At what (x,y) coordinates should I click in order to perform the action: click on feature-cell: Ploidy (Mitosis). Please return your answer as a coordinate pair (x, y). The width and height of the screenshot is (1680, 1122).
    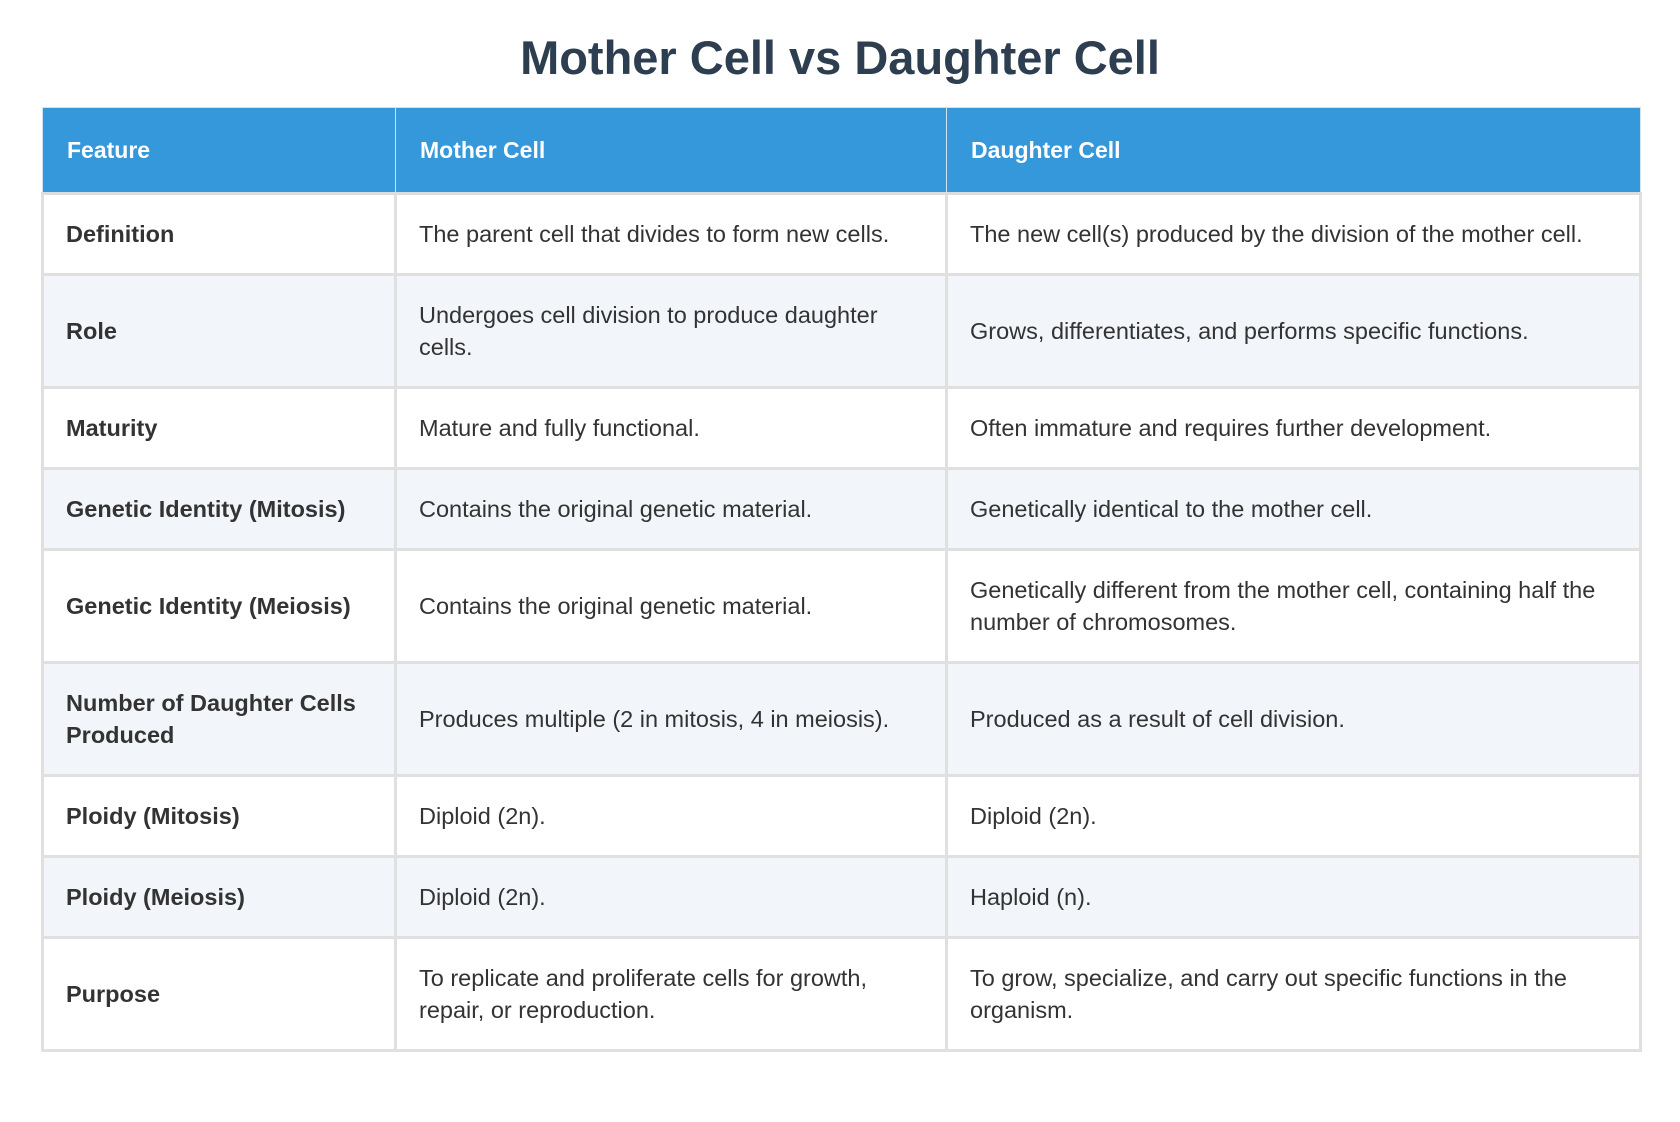
    Looking at the image, I should click on (219, 816).